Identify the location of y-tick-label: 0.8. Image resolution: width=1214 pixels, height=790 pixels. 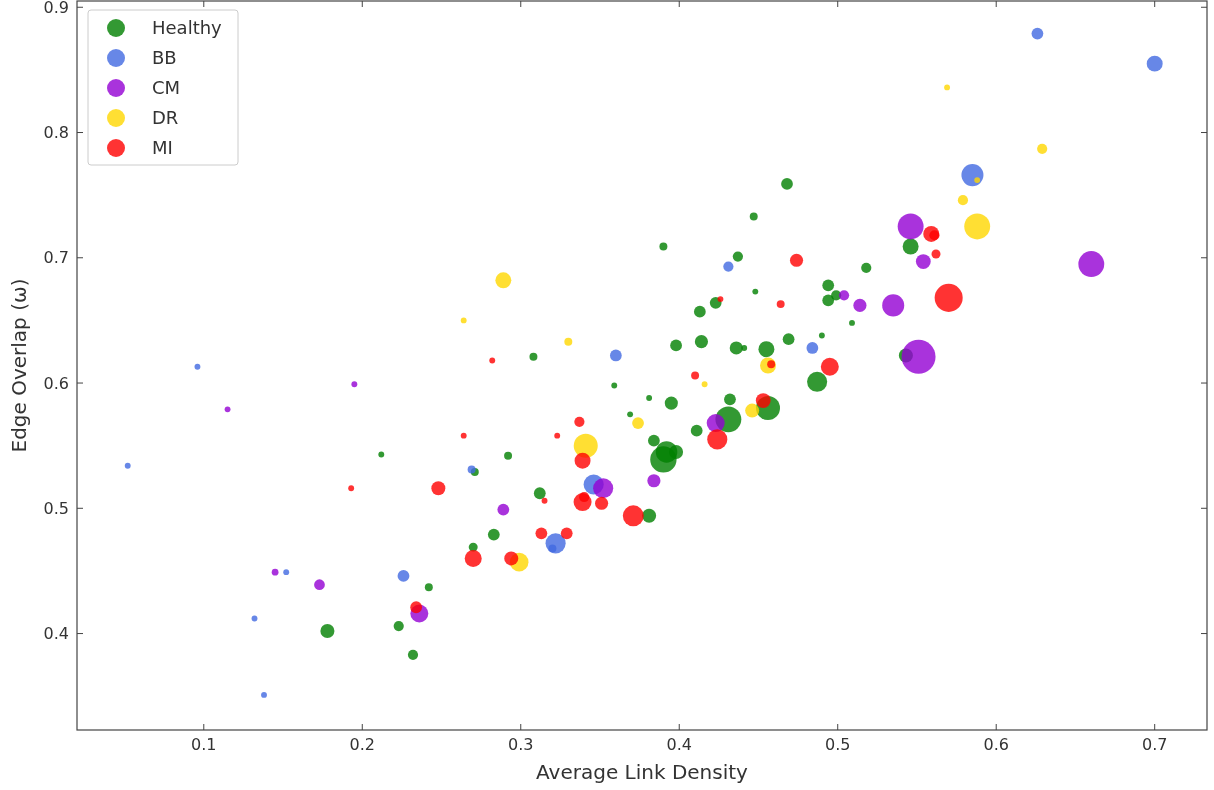
(56, 133).